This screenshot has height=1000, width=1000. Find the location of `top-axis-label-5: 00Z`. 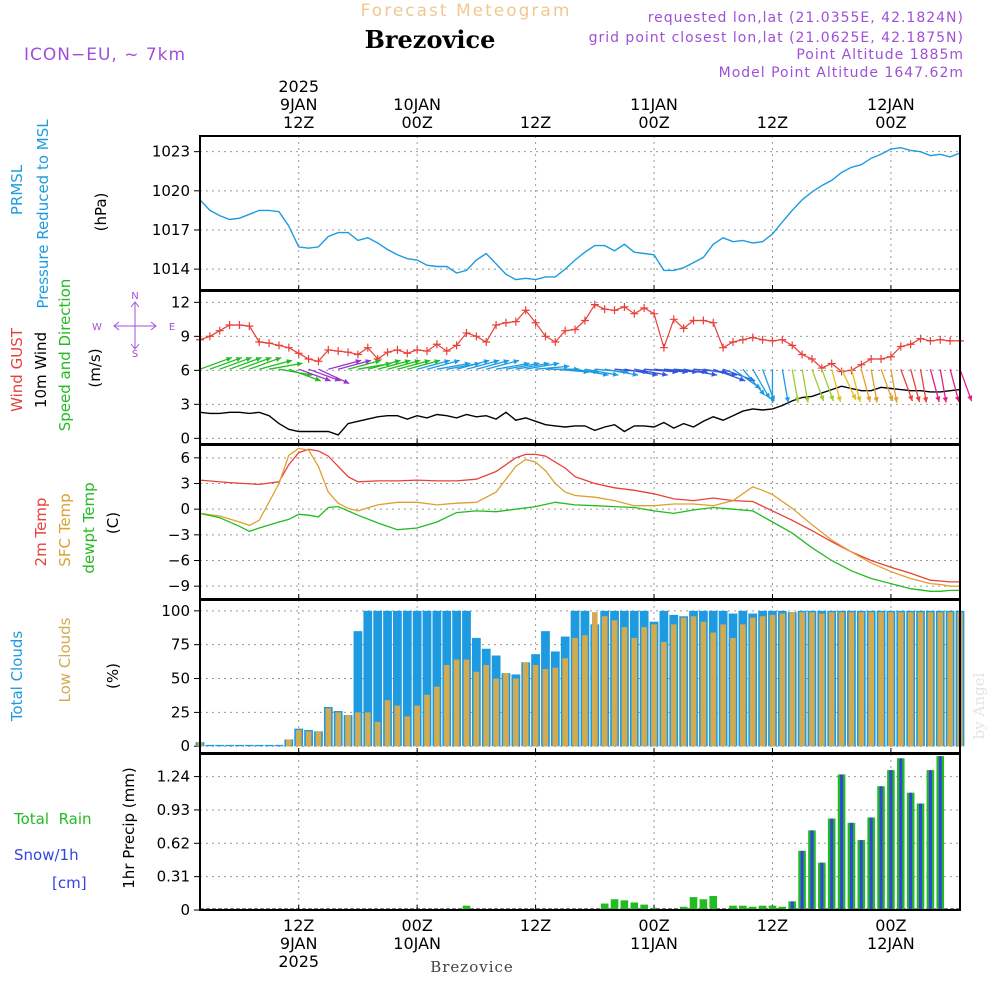

top-axis-label-5: 00Z is located at coordinates (890, 122).